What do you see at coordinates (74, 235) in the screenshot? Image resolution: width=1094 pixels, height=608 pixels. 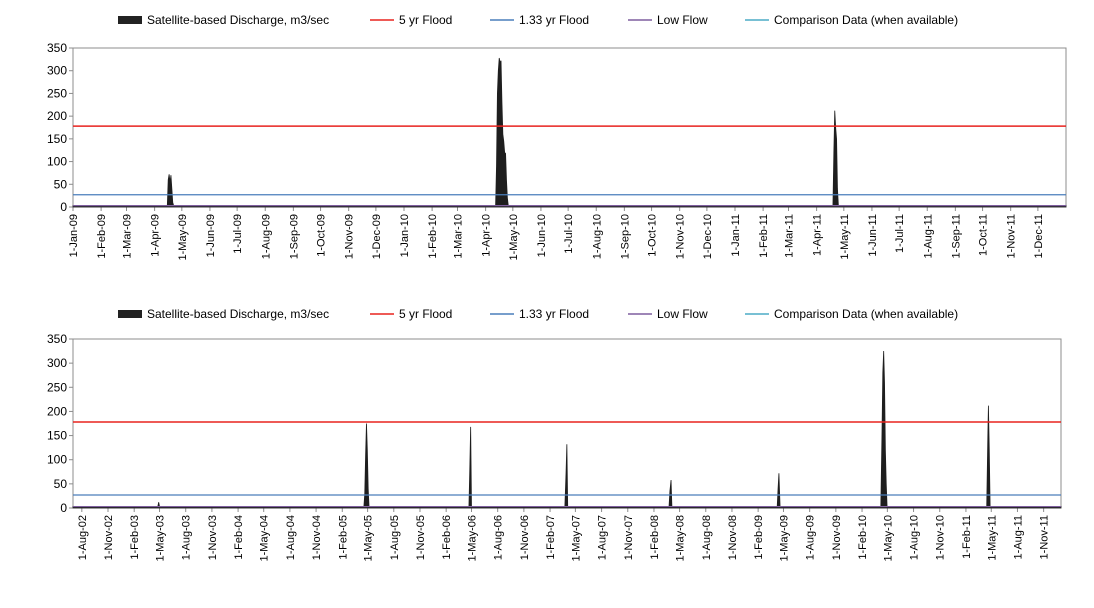 I see `x-tick-label: 1-Jan-09` at bounding box center [74, 235].